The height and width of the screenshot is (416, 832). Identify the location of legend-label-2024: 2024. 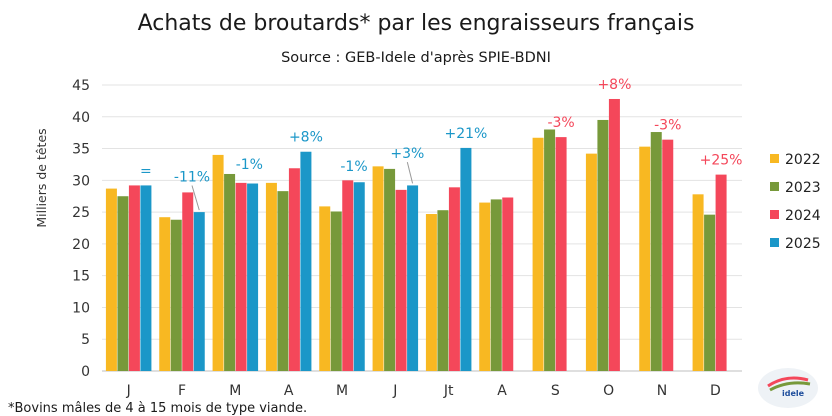
(803, 216).